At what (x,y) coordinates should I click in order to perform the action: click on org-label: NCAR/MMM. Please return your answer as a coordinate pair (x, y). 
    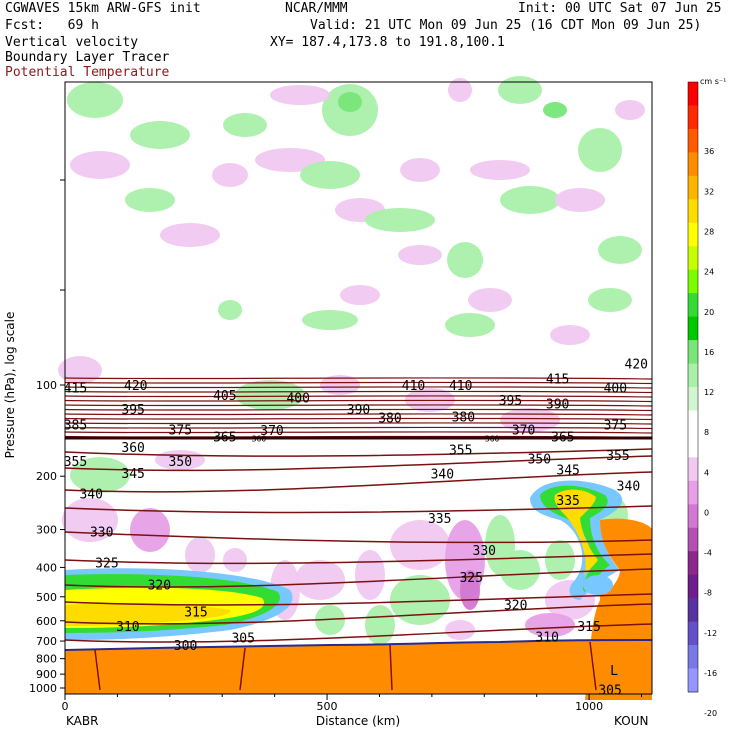
    Looking at the image, I should click on (316, 8).